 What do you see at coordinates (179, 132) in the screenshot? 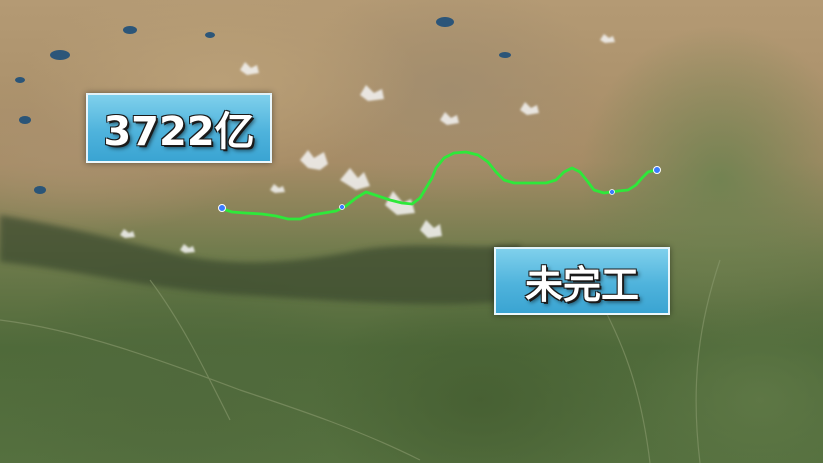
I see `cost-label: 3722亿` at bounding box center [179, 132].